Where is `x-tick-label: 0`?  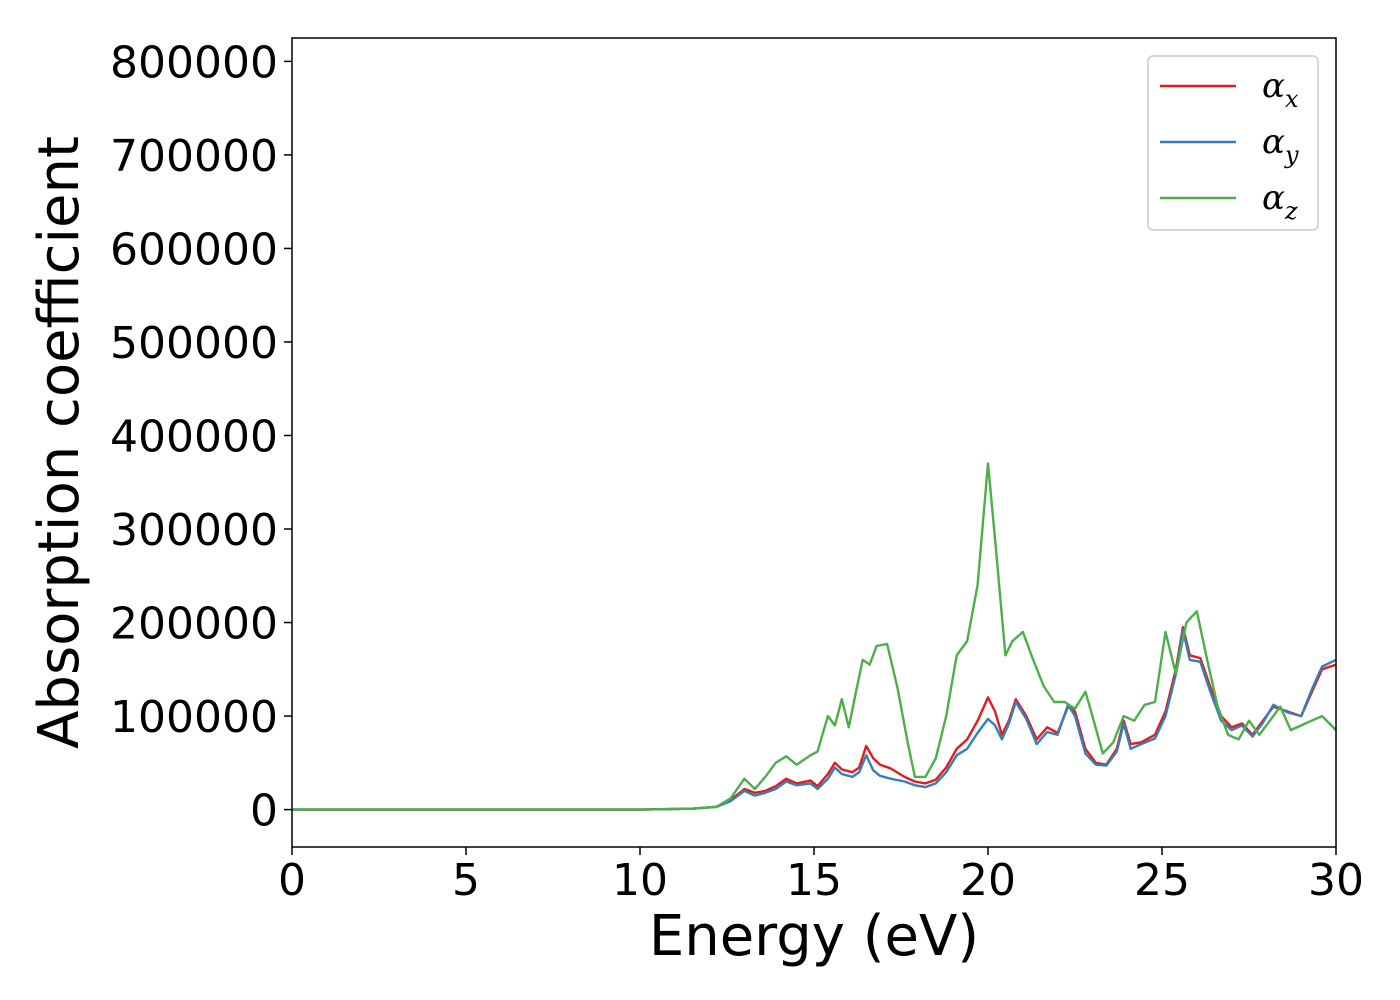 x-tick-label: 0 is located at coordinates (292, 880).